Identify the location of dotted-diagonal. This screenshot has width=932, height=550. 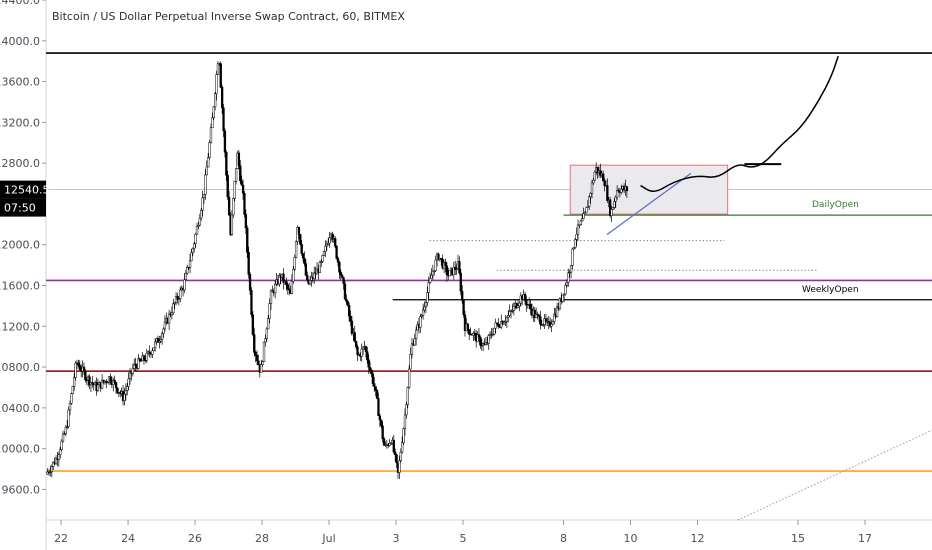
(834, 475).